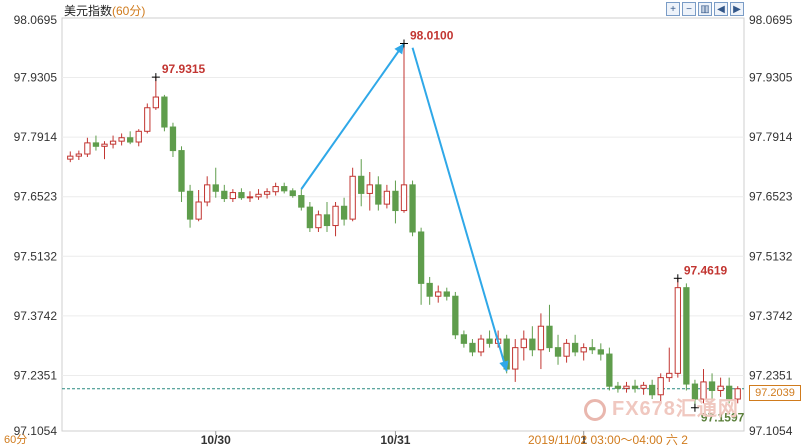  Describe the element at coordinates (88, 11) in the screenshot. I see `instrument-name: 美元指数` at that location.